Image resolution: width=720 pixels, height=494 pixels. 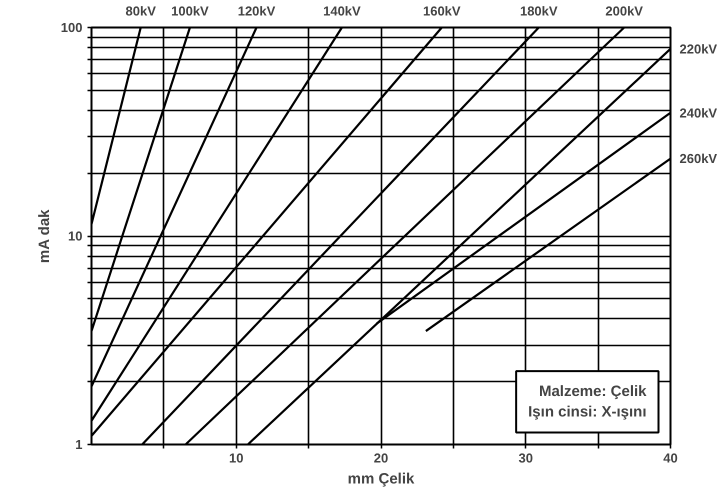 What do you see at coordinates (342, 11) in the screenshot?
I see `series-label: 140kV` at bounding box center [342, 11].